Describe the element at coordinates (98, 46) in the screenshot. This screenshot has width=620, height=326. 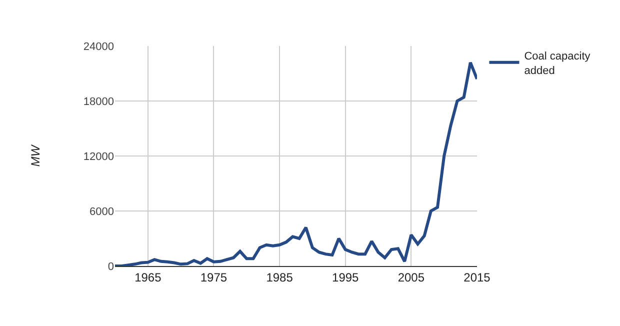
I see `y-tick-label: 24000` at that location.